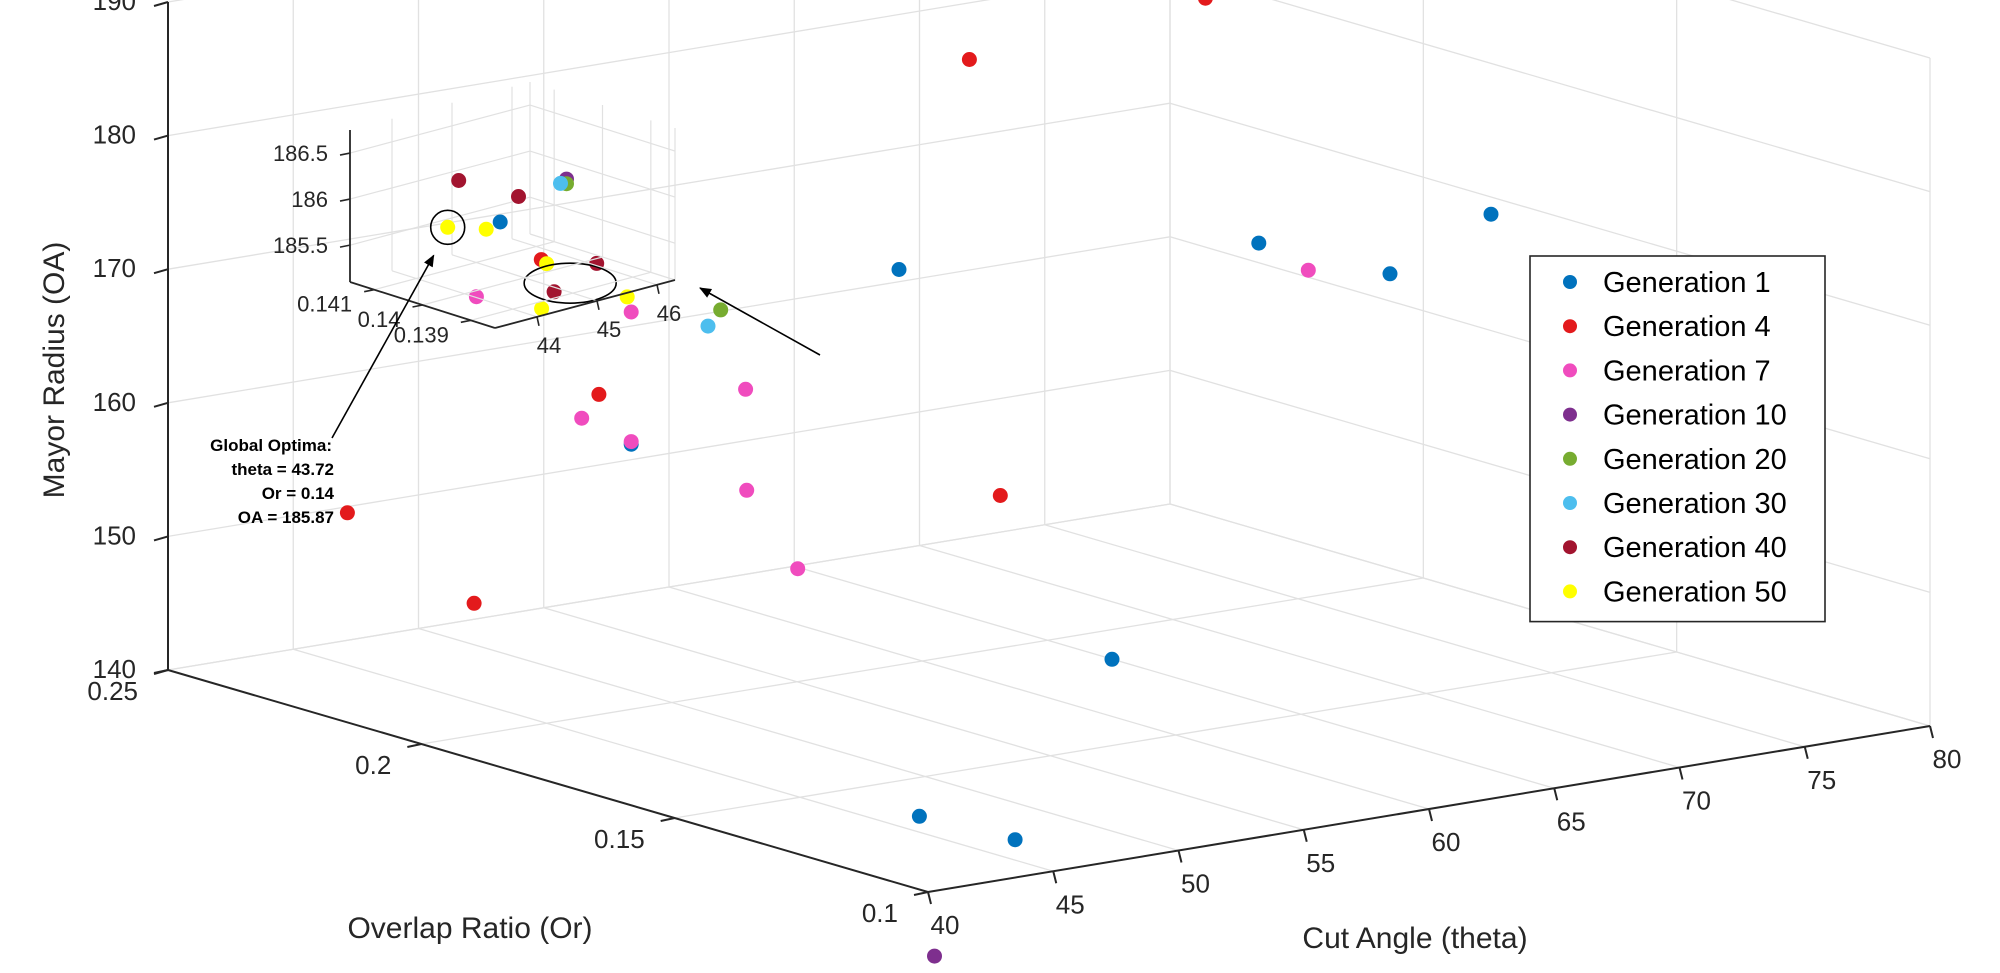 The height and width of the screenshot is (973, 2000). I want to click on z-tick-label: 190, so click(114, 8).